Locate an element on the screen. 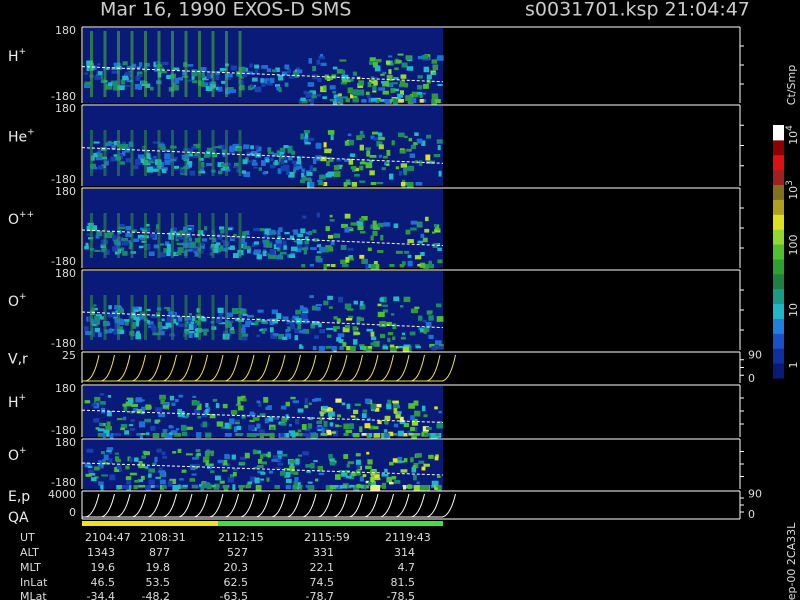 Image resolution: width=800 pixels, height=600 pixels. trend-line is located at coordinates (262, 238).